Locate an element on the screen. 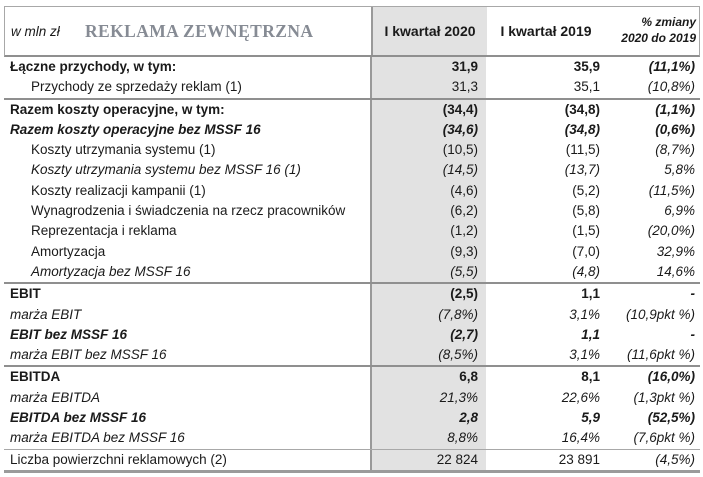 The image size is (703, 477). value-q1-2019: (4,8) is located at coordinates (586, 271).